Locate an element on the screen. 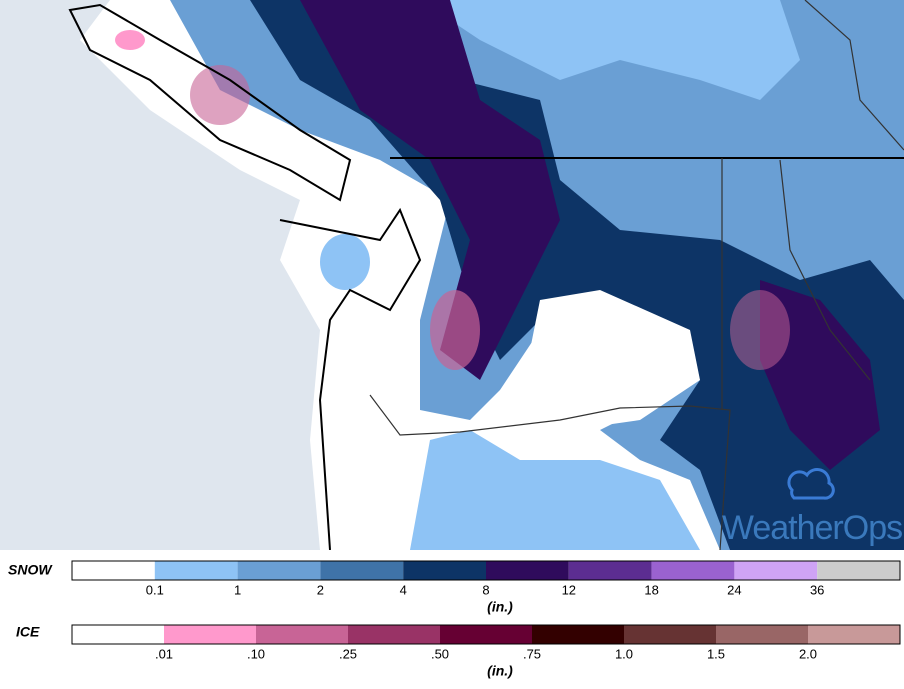 This screenshot has width=904, height=689. legend-tick-label: 12 is located at coordinates (569, 589).